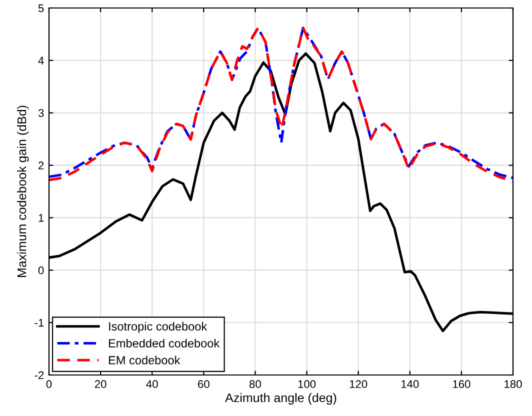 The height and width of the screenshot is (416, 532). Describe the element at coordinates (307, 384) in the screenshot. I see `x-tick-label: 100` at that location.